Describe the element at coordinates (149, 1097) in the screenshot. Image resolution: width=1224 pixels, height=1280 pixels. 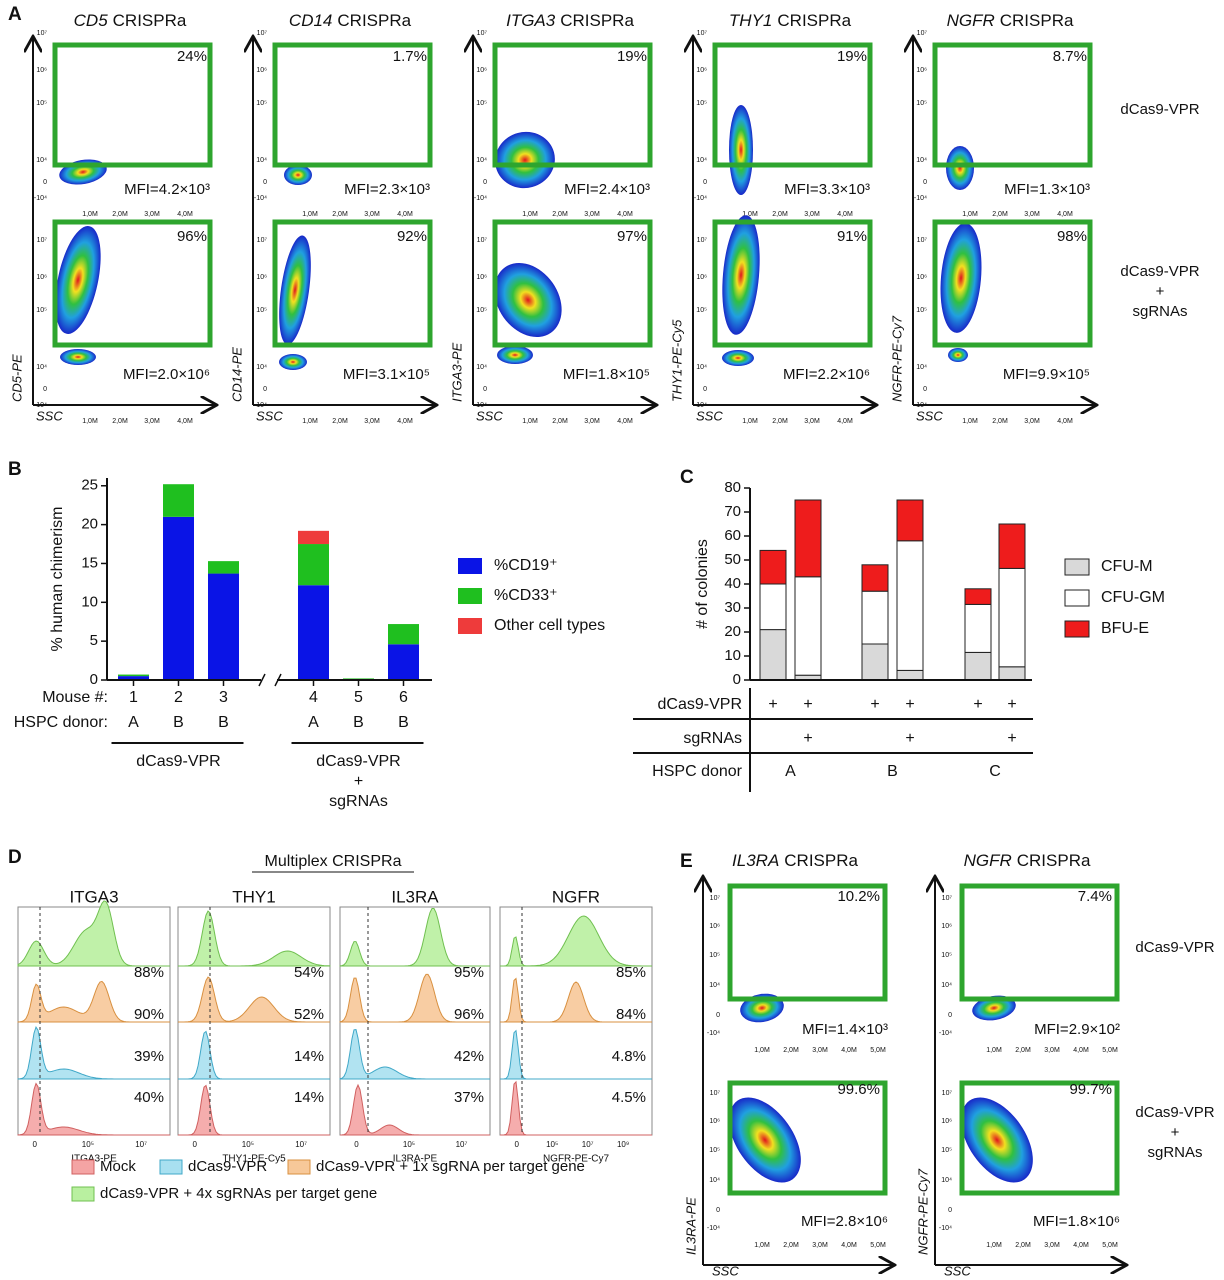
I see `percent-label: 40%` at that location.